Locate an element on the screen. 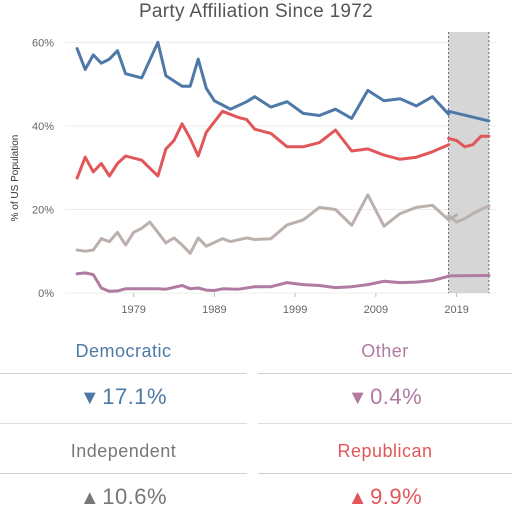  kpi-democratic-label: Democratic is located at coordinates (123, 351).